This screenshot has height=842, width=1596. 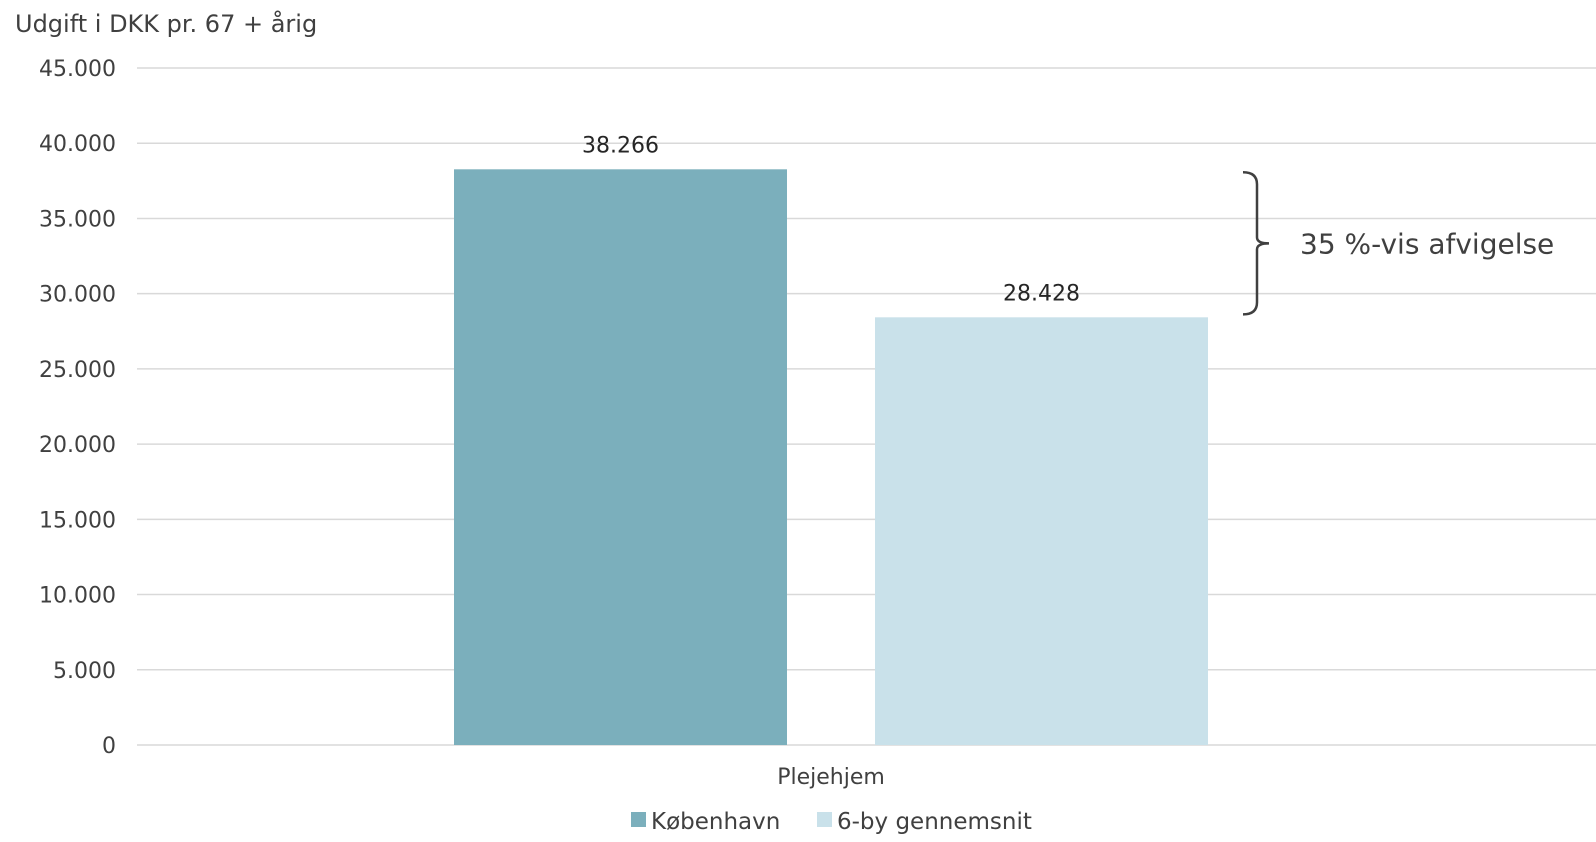 What do you see at coordinates (84, 671) in the screenshot?
I see `y-tick-label: 5.000` at bounding box center [84, 671].